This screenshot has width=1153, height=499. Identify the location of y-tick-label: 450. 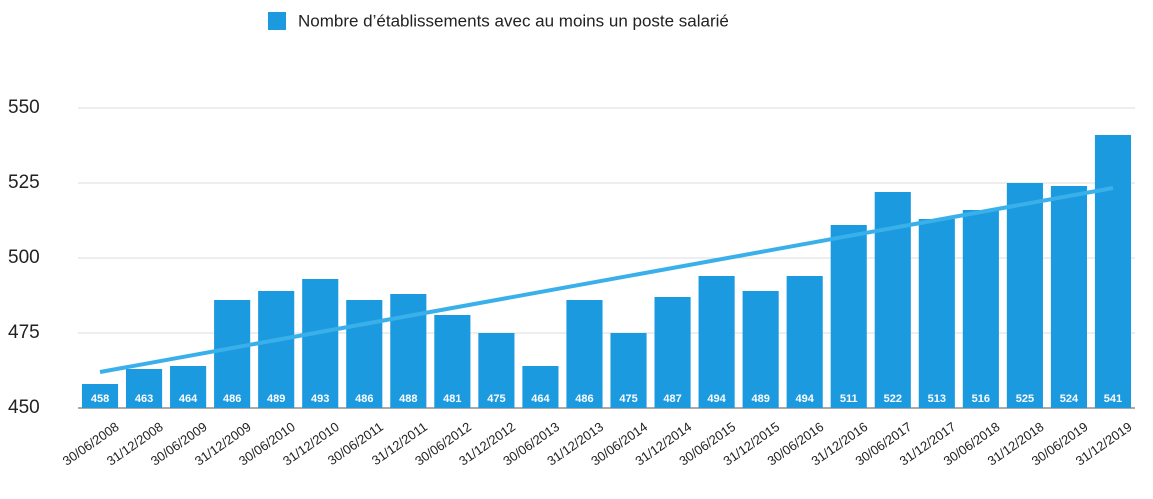
(24, 407).